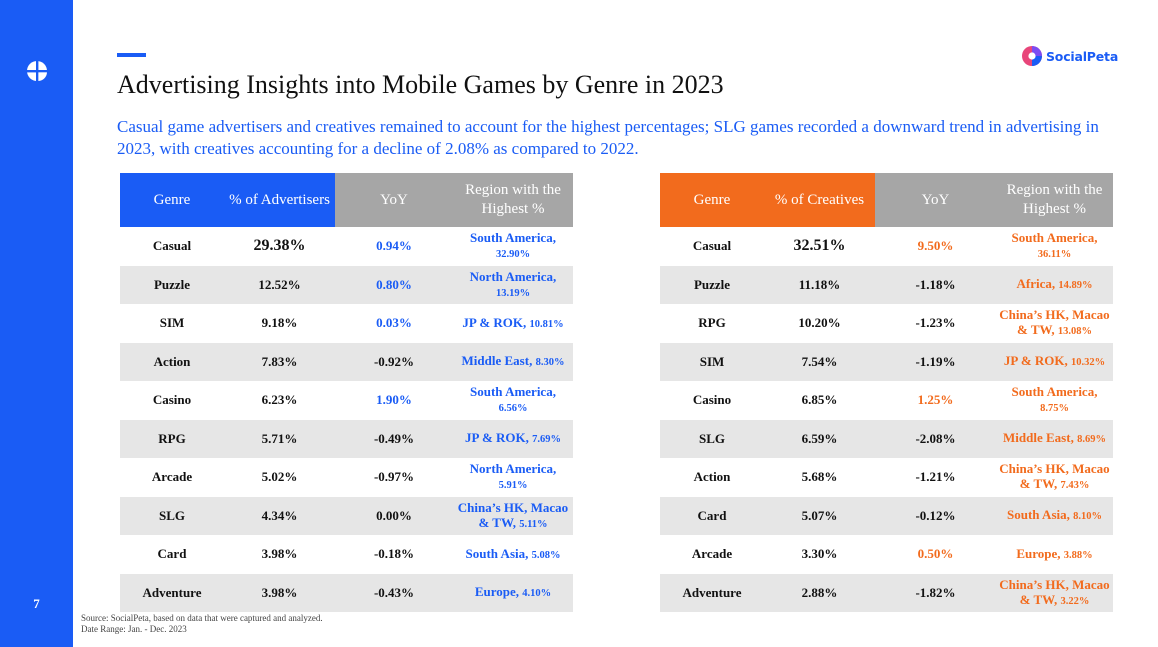 This screenshot has height=647, width=1158. What do you see at coordinates (131, 55) in the screenshot?
I see `title-accent-bar` at bounding box center [131, 55].